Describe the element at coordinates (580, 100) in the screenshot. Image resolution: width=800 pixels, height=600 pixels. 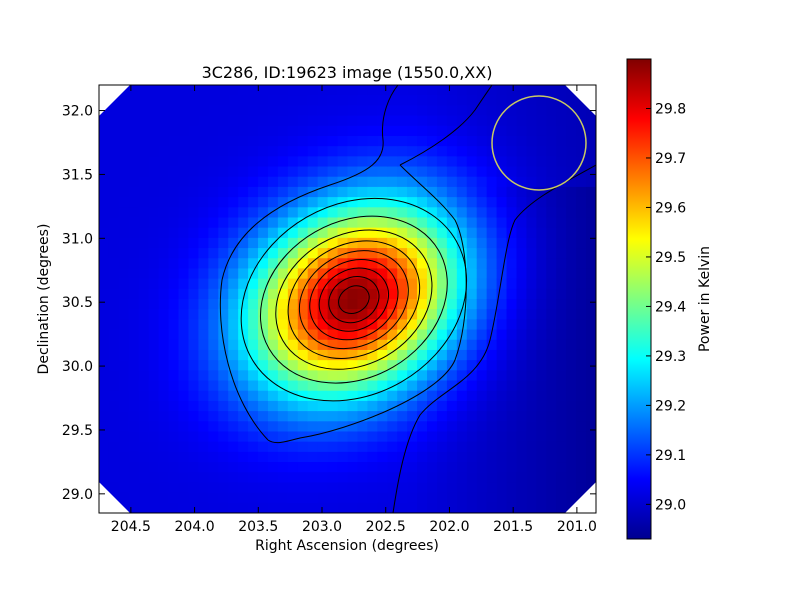
I see `corner-mask-top-right` at that location.